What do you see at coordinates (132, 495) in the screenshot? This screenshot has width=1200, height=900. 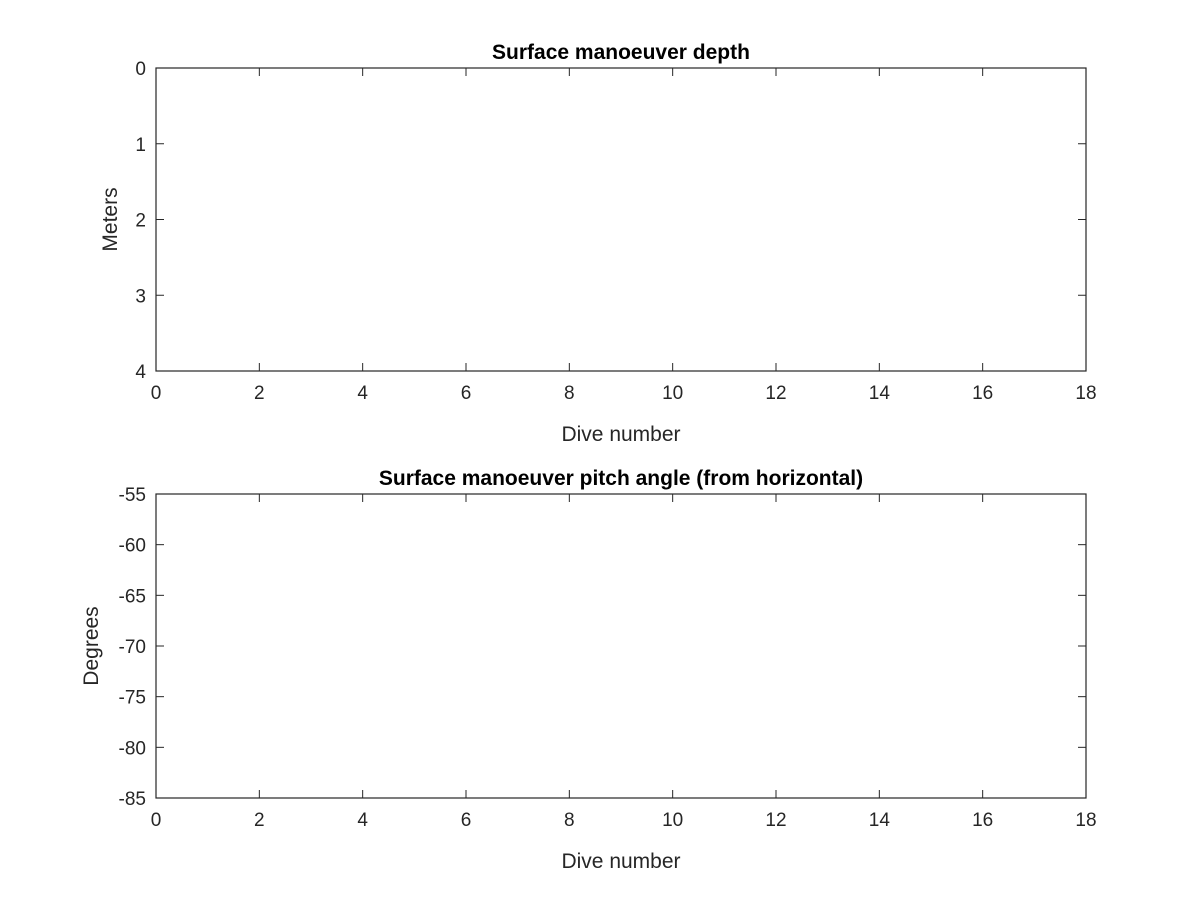 I see `y-tick-label: -55` at bounding box center [132, 495].